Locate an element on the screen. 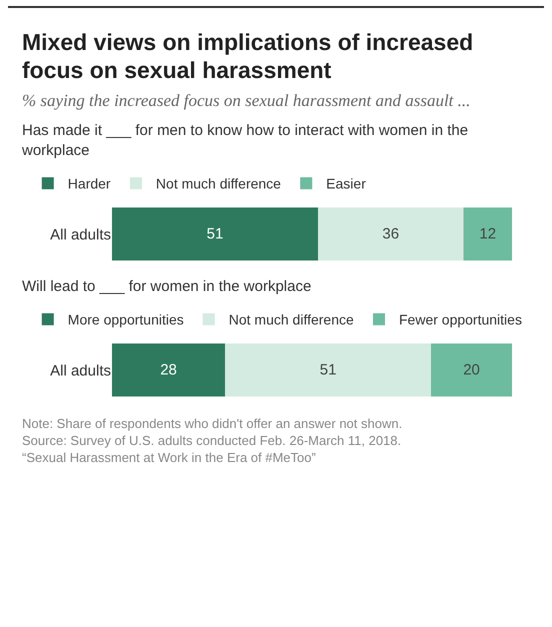  legend-label: Easier is located at coordinates (346, 184).